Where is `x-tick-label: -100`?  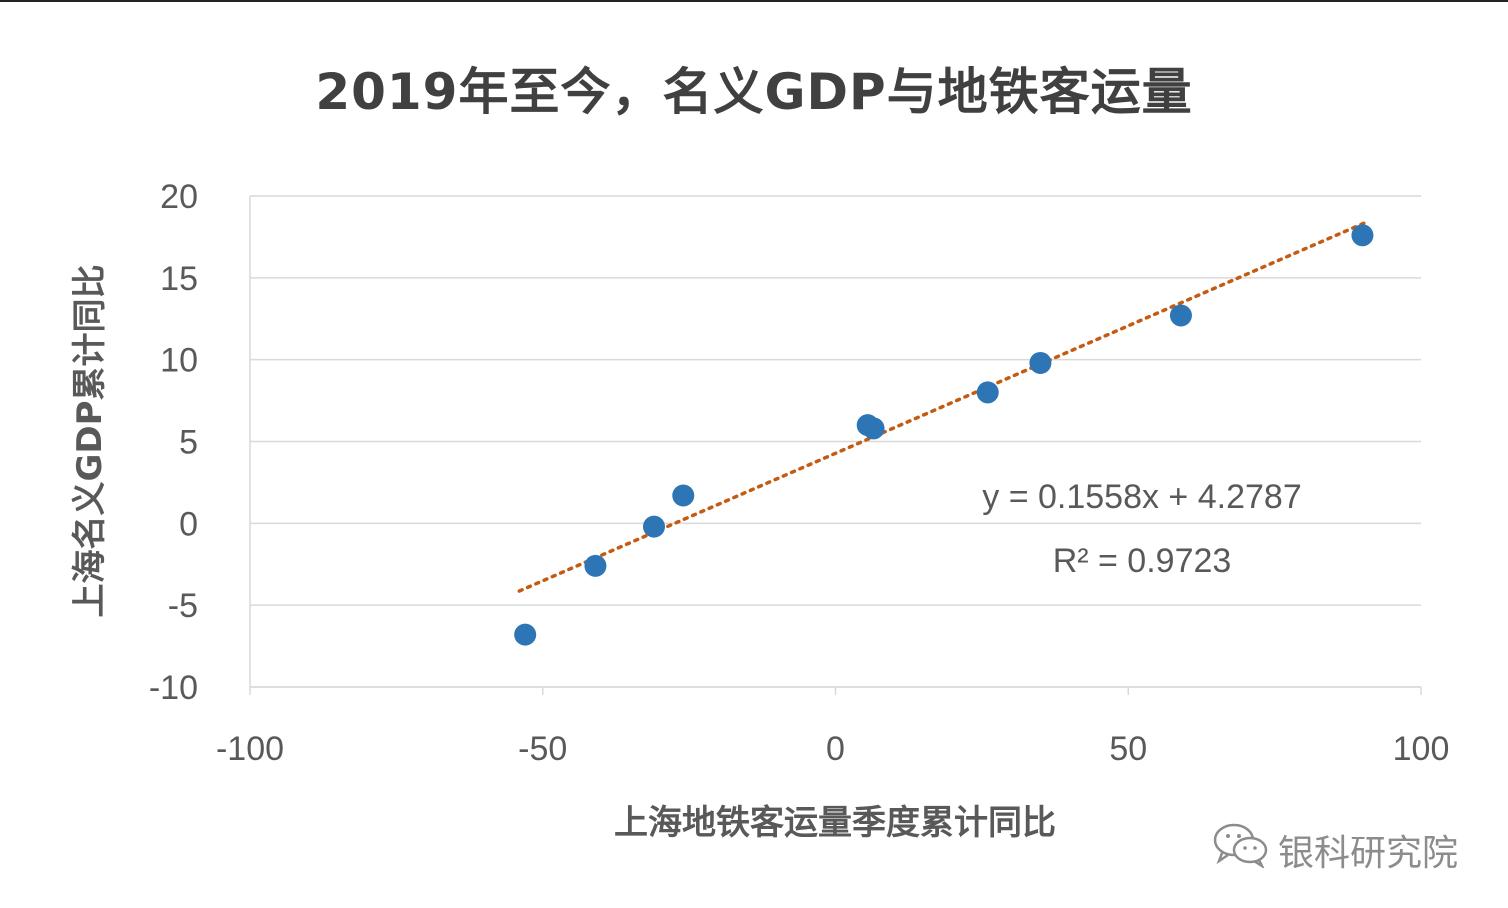 x-tick-label: -100 is located at coordinates (250, 749).